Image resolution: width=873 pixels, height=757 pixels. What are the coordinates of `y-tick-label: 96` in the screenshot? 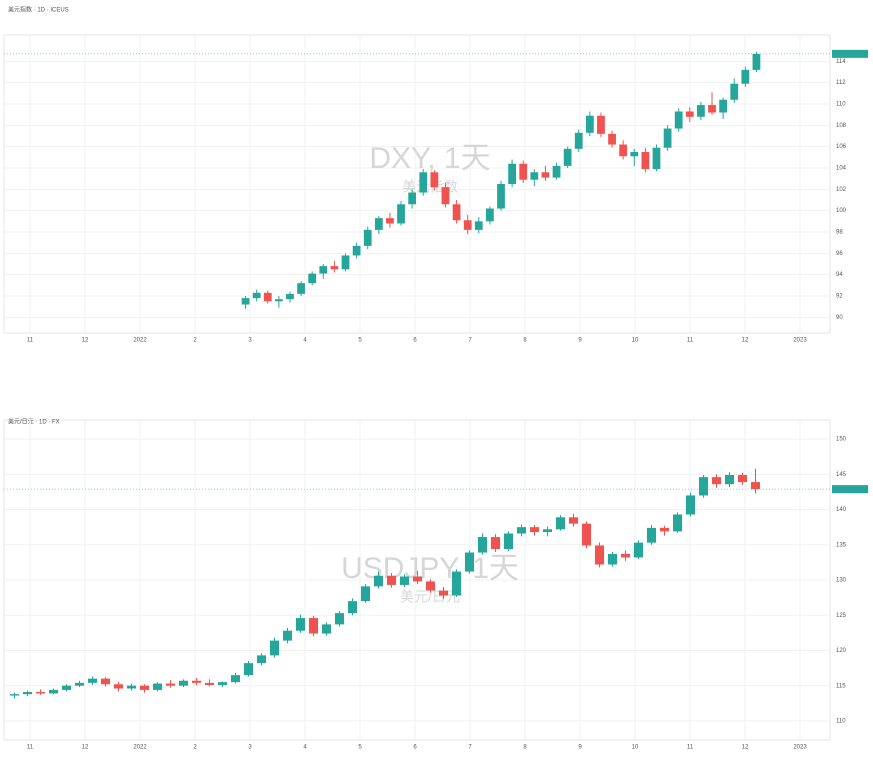 It's located at (839, 254).